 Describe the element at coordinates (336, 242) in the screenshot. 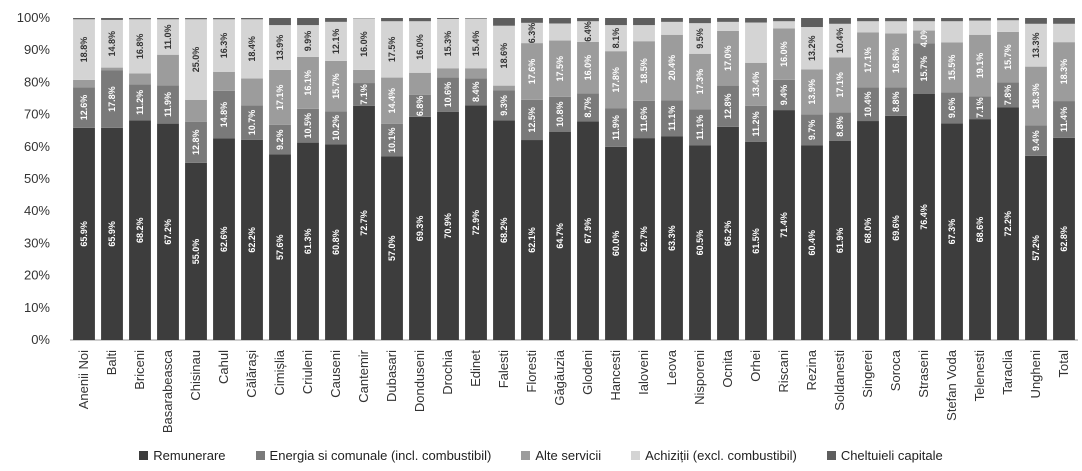

I see `data-label: 60.8%` at that location.